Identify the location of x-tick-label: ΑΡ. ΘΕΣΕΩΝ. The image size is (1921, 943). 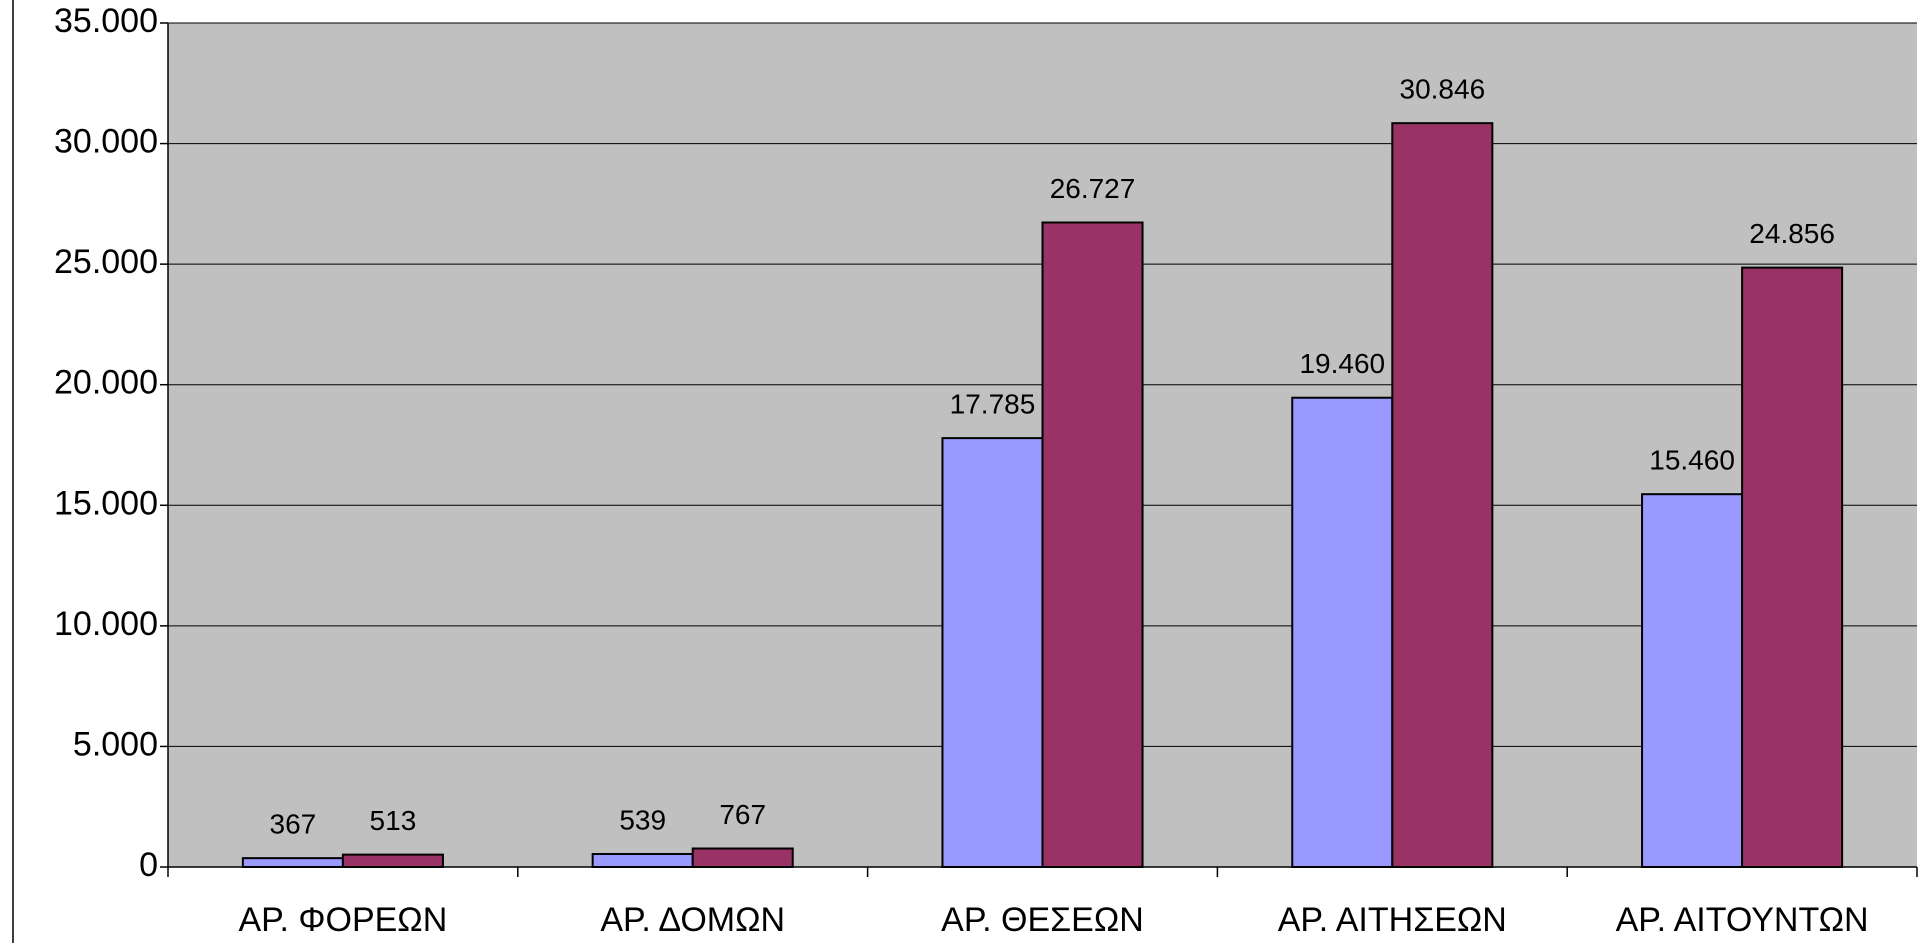
(1042, 920).